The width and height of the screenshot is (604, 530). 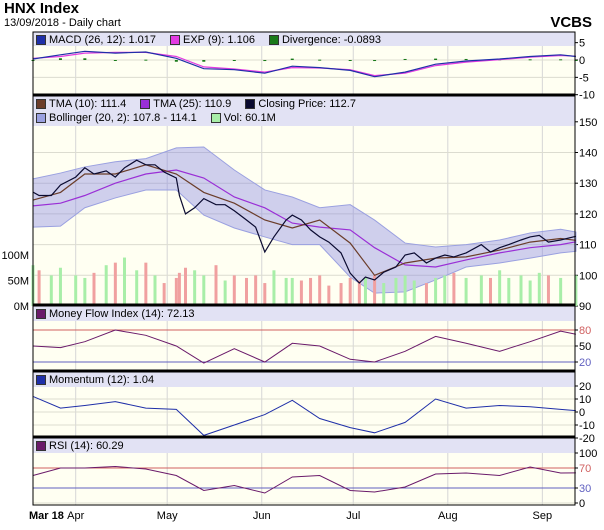 I want to click on momentum-legend: Momentum (12): 1.04, so click(x=95, y=380).